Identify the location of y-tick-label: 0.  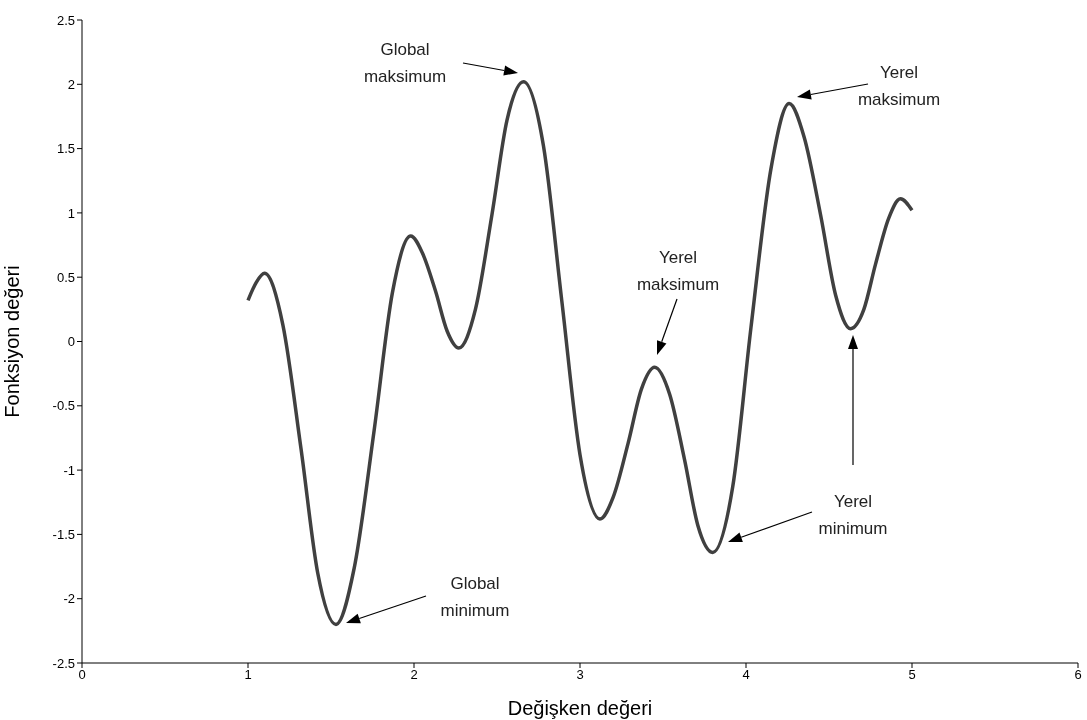
(71, 342).